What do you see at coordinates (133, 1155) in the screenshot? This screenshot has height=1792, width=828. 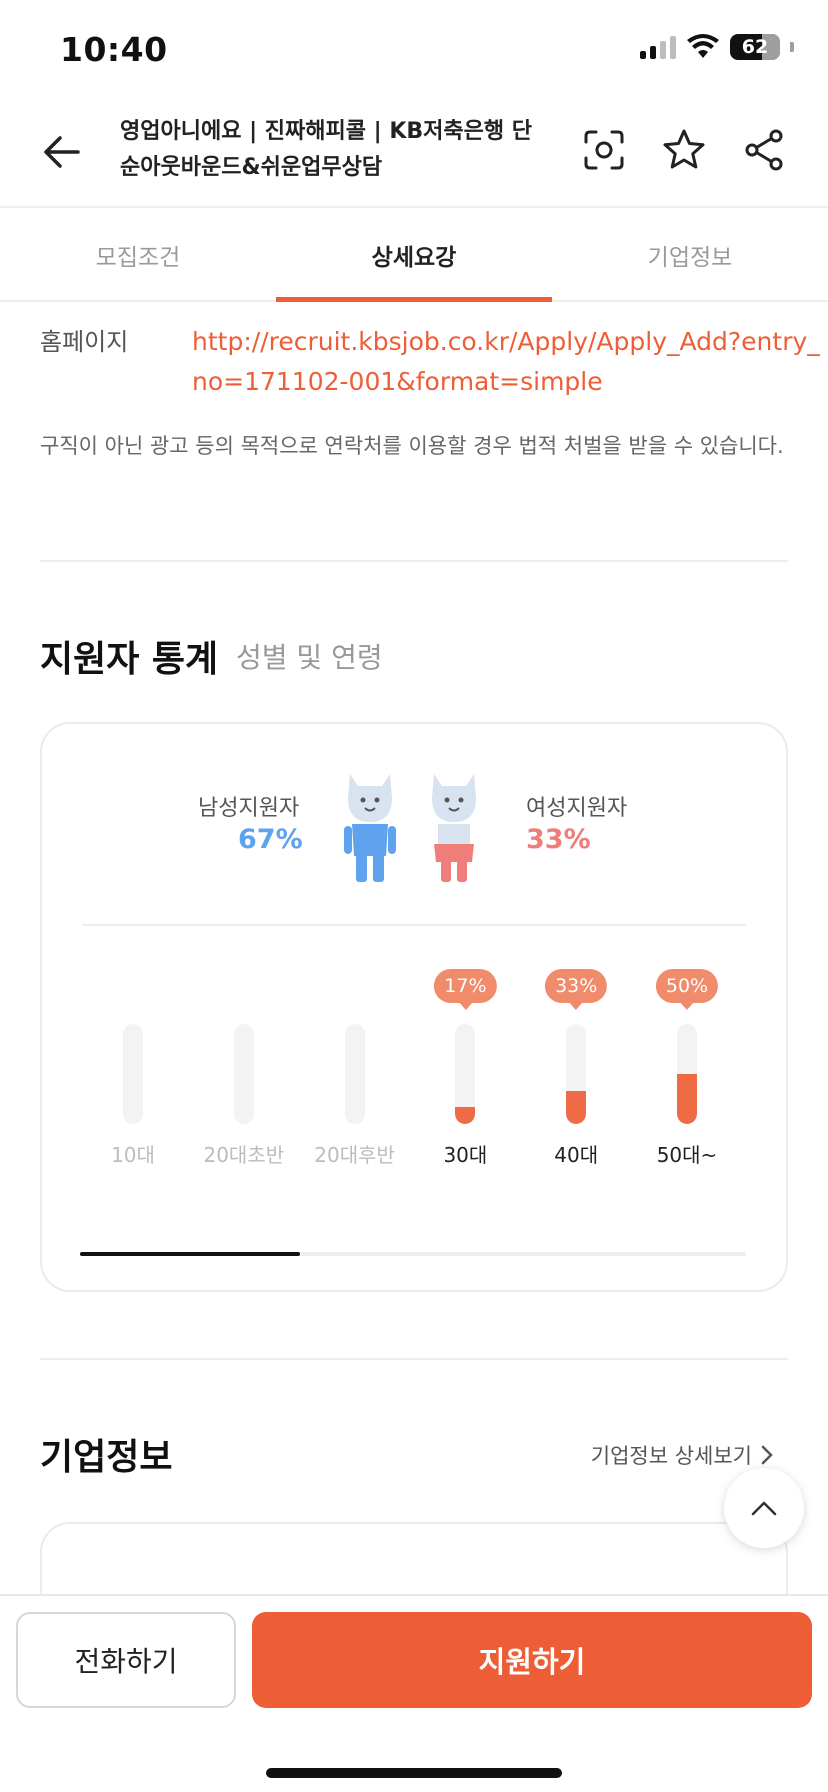 I see `age-bar-label: 10대` at bounding box center [133, 1155].